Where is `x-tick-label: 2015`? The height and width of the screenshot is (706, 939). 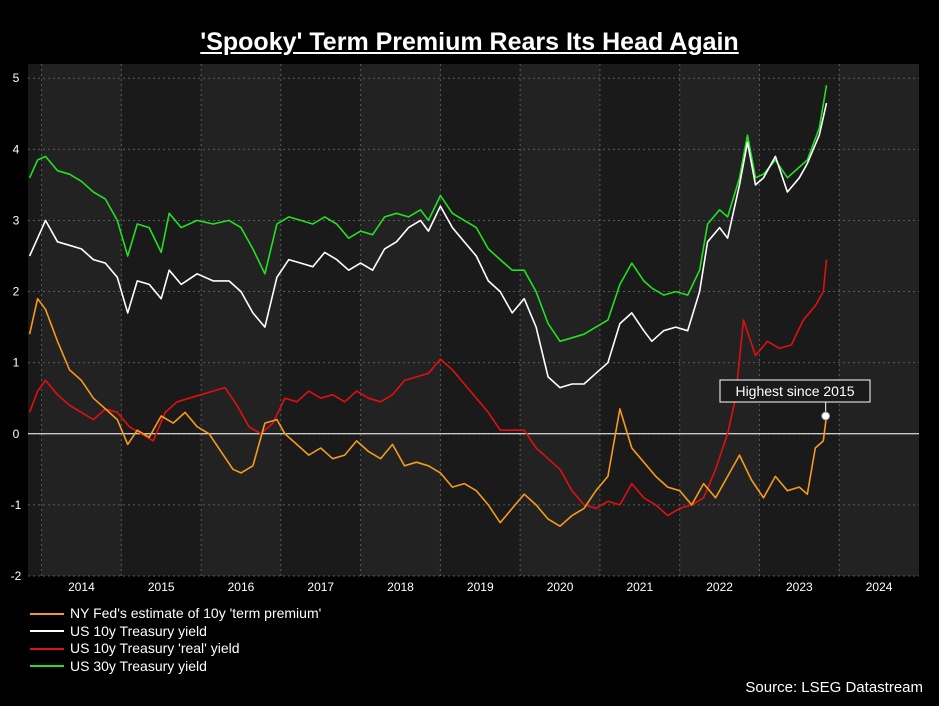 x-tick-label: 2015 is located at coordinates (161, 587).